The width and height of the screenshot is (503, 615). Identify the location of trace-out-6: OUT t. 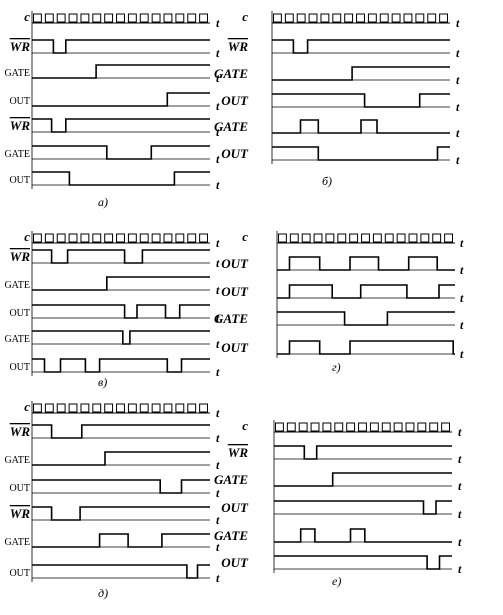
(114, 181).